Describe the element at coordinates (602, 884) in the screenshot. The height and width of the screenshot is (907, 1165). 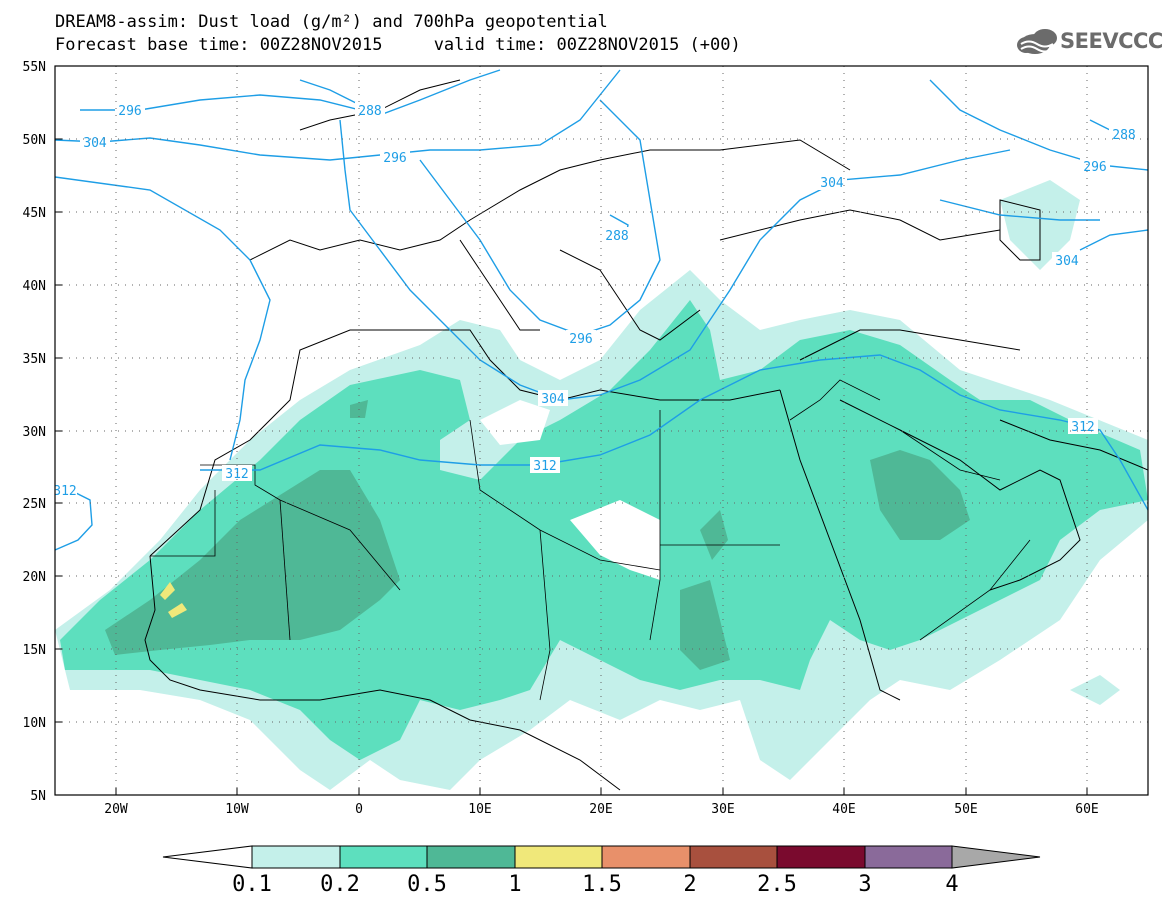
I see `colorbar-label: 1.5` at that location.